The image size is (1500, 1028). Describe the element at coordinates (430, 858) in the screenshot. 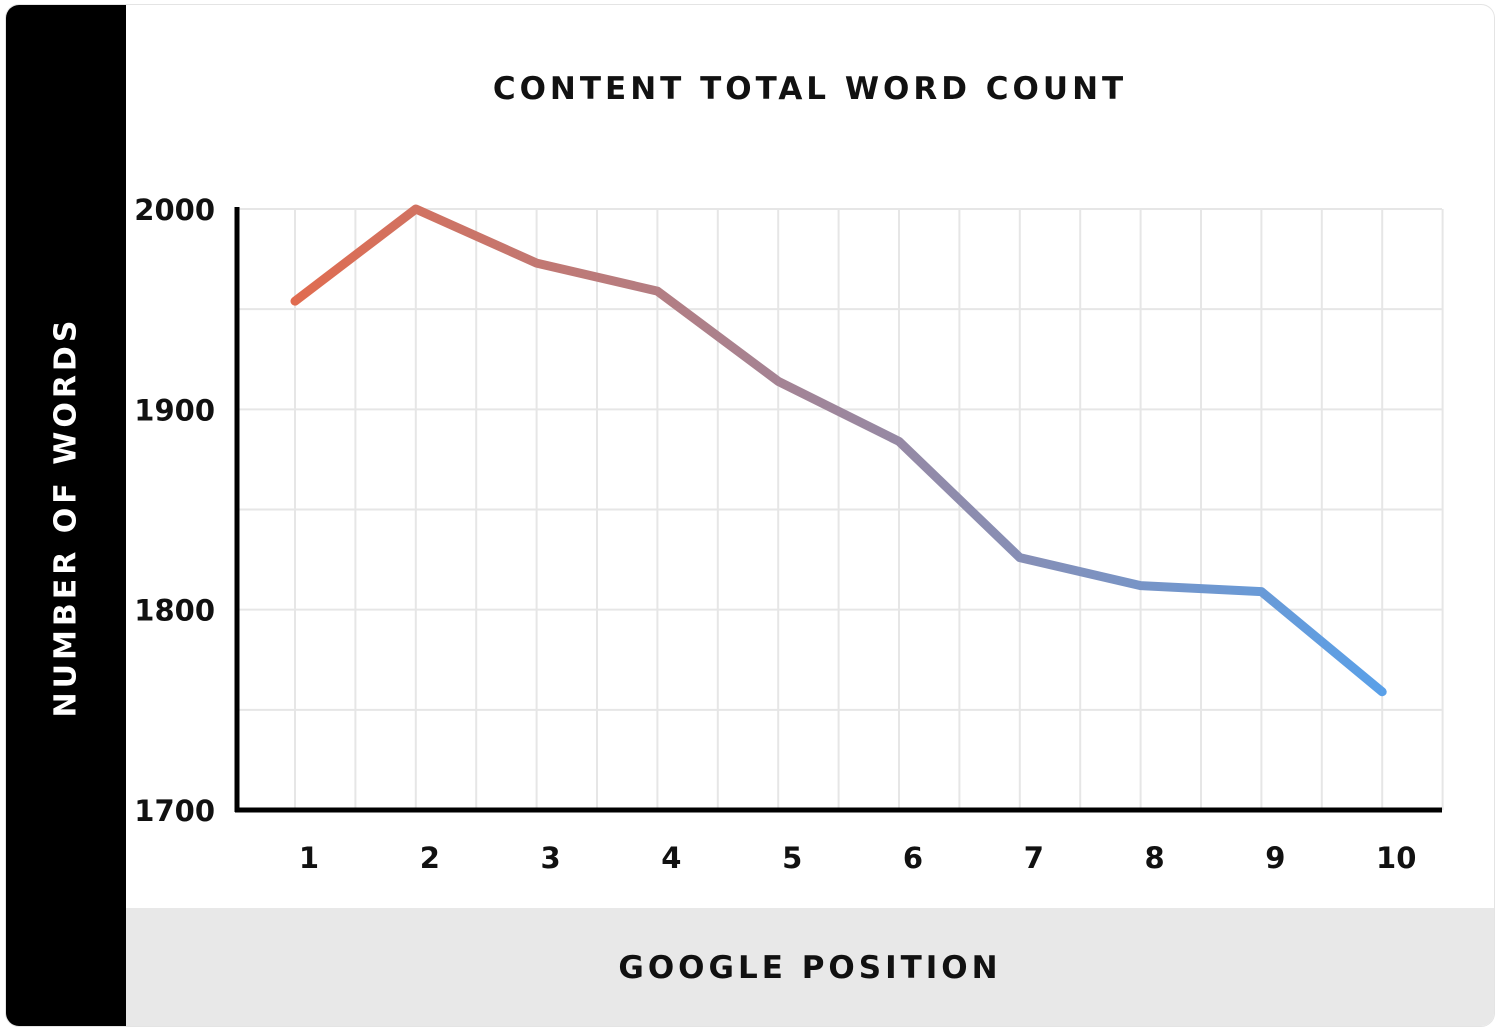

I see `x-tick-label: 2` at that location.